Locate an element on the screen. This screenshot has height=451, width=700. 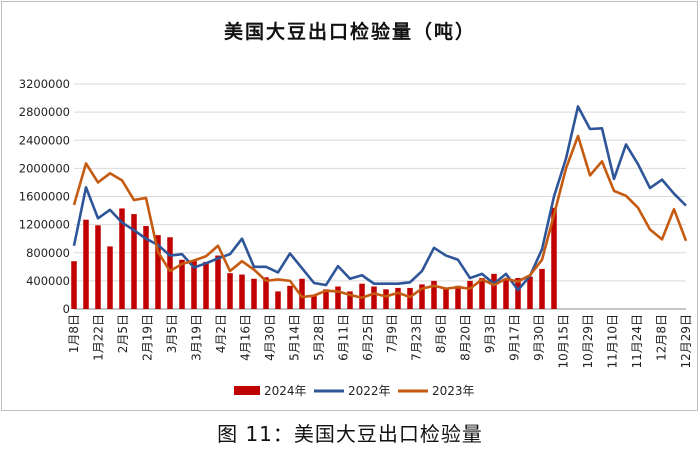
figure-caption: 图 11：美国大豆出口检验量 is located at coordinates (350, 434).